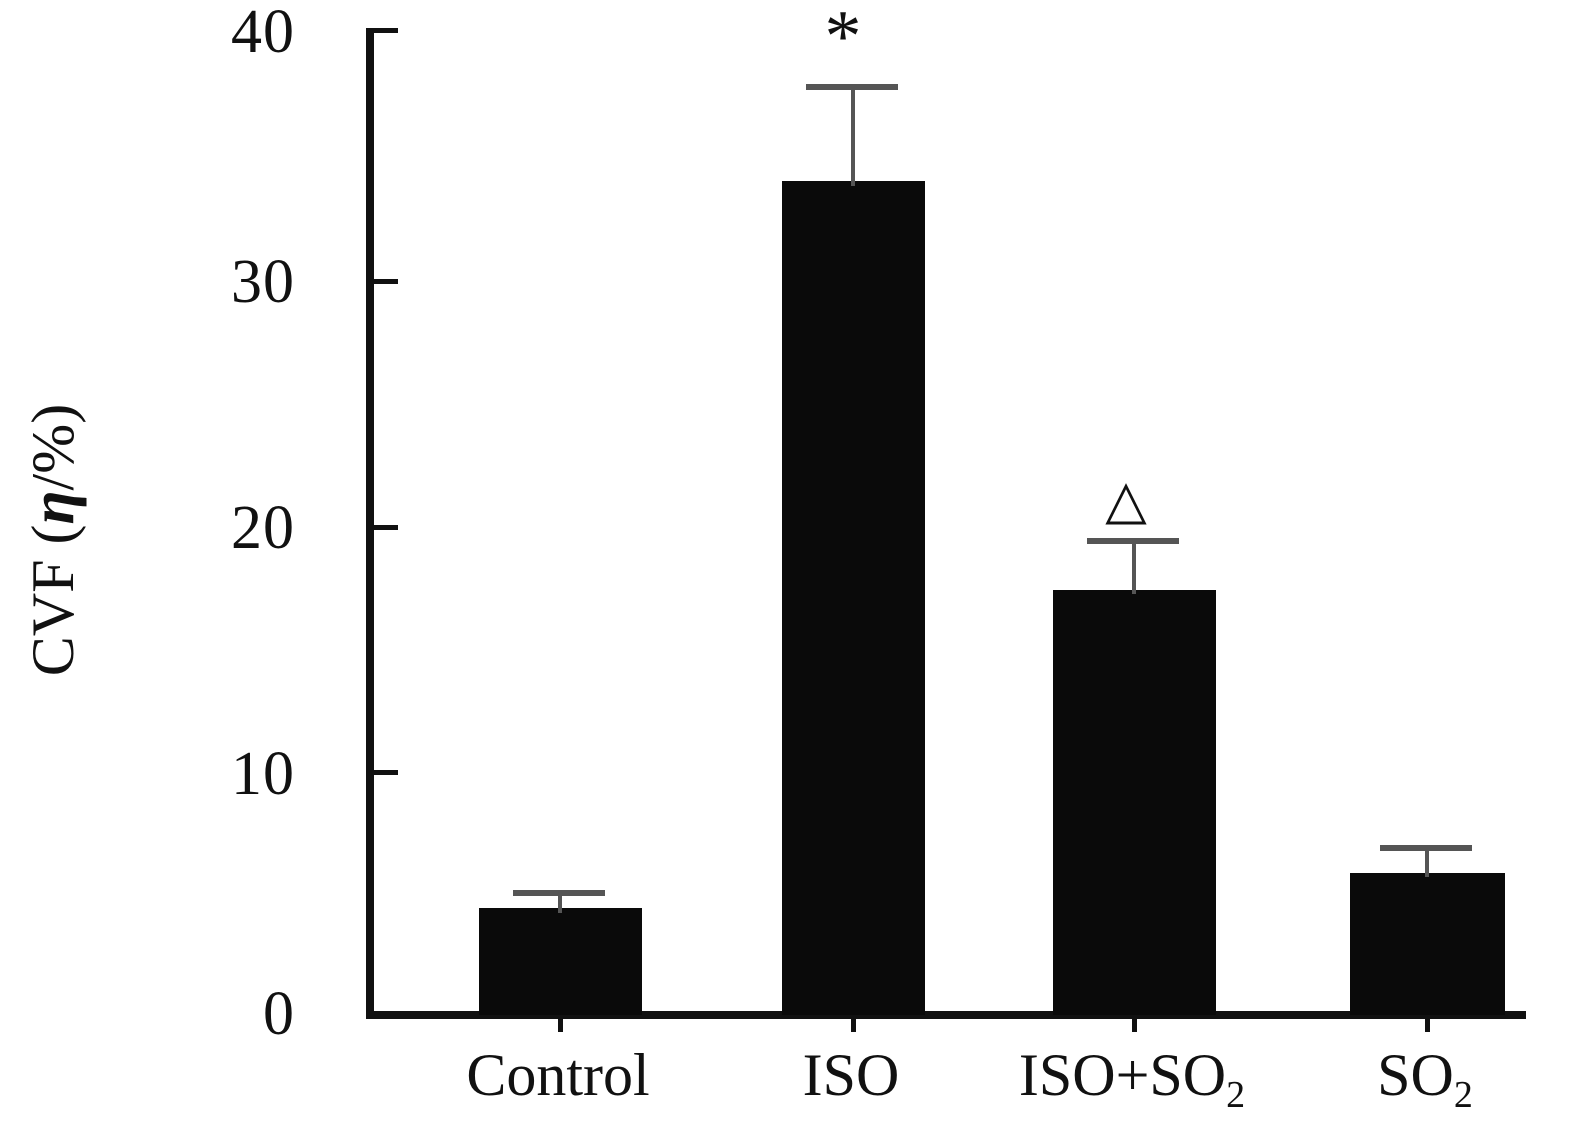 The image size is (1587, 1147). I want to click on x-axis-label-so2: SO2, so click(1425, 1079).